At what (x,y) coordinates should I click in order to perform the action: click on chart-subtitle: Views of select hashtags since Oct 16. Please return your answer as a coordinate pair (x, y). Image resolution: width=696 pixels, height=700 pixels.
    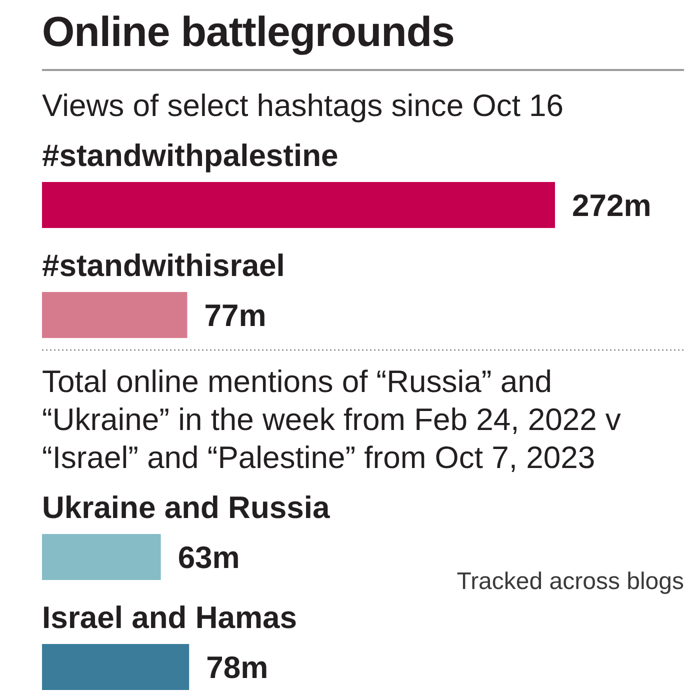
    Looking at the image, I should click on (303, 105).